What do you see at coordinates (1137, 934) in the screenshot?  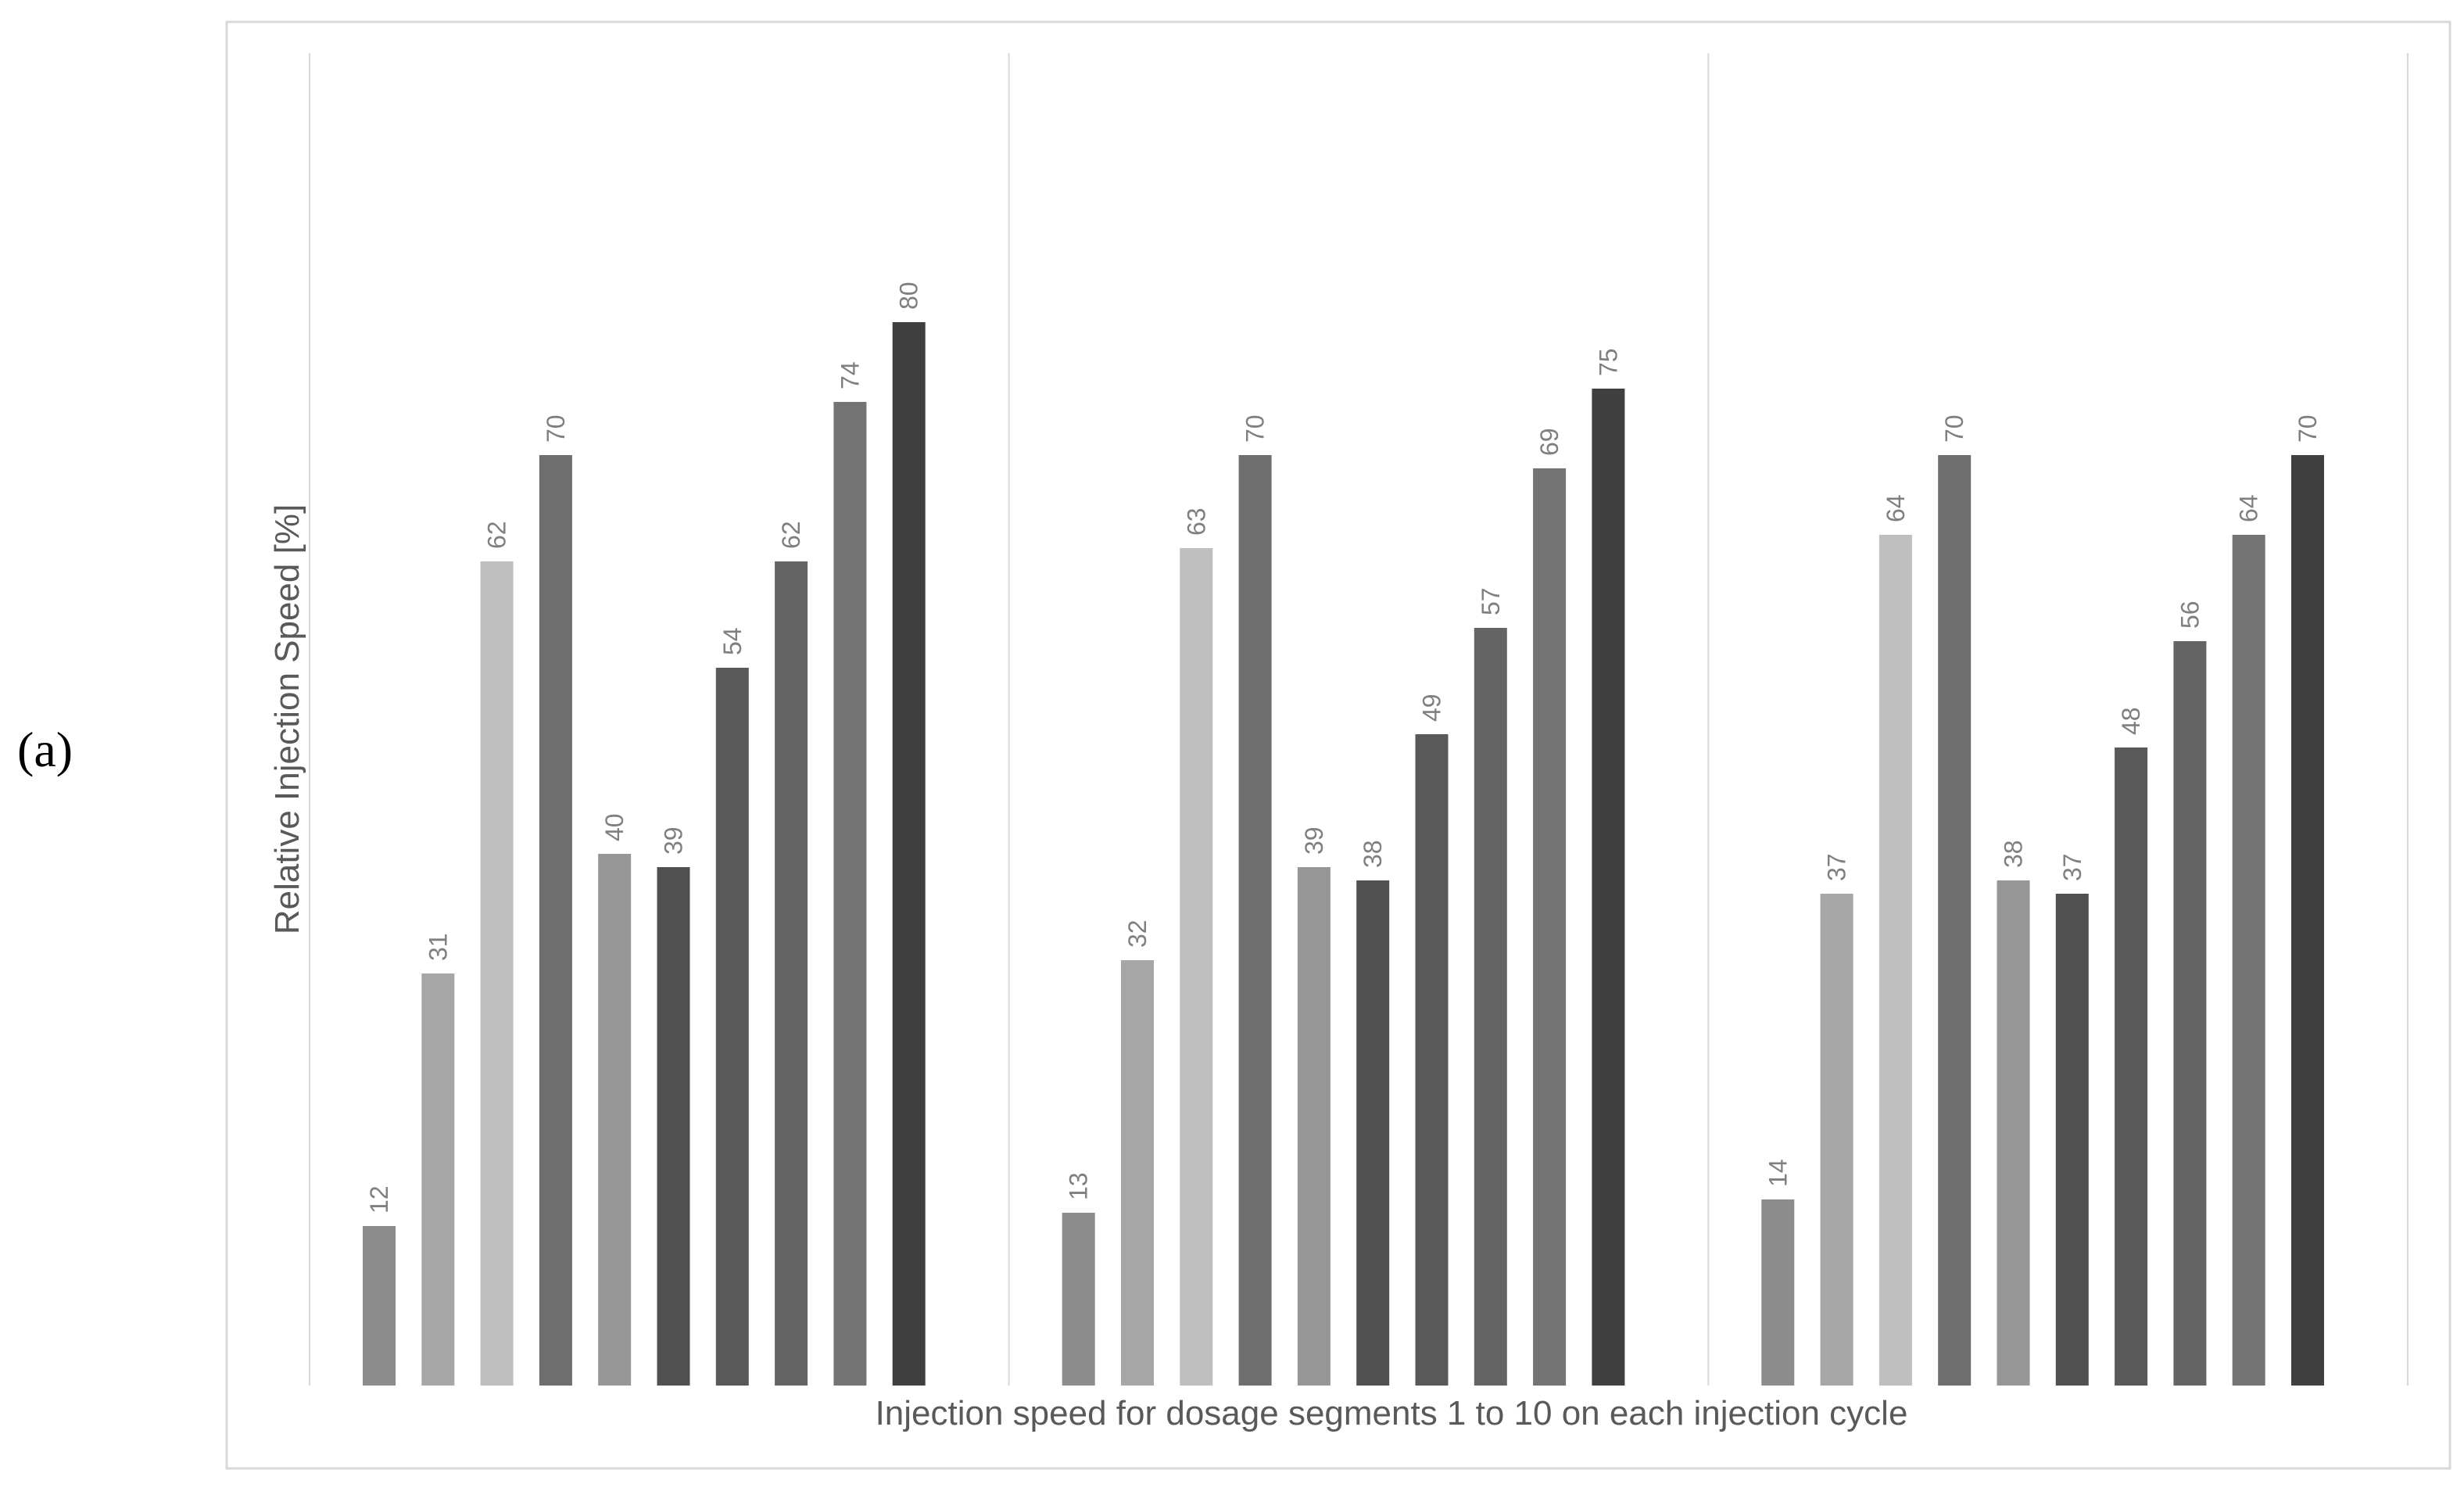 I see `data-label: 32` at bounding box center [1137, 934].